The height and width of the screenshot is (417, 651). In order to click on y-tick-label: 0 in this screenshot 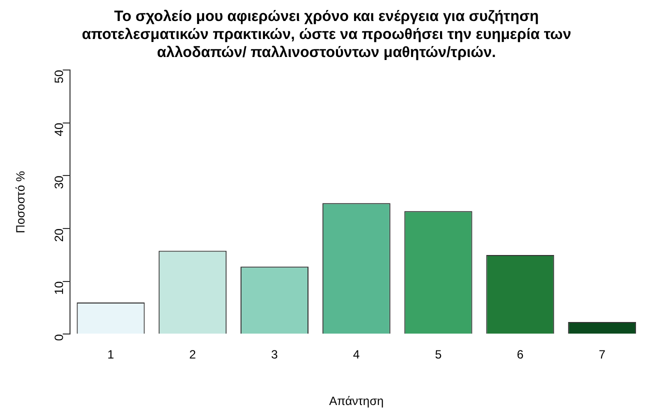, I will do `click(59, 337)`.